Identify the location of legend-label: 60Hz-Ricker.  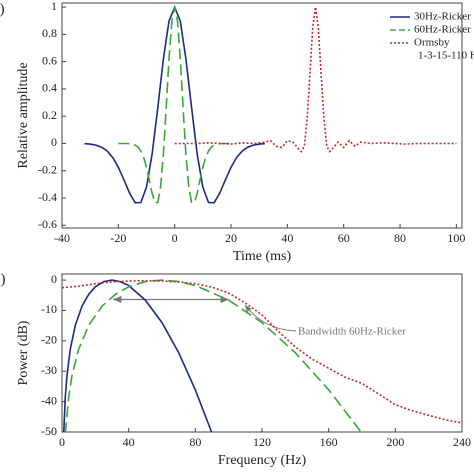
(442, 30).